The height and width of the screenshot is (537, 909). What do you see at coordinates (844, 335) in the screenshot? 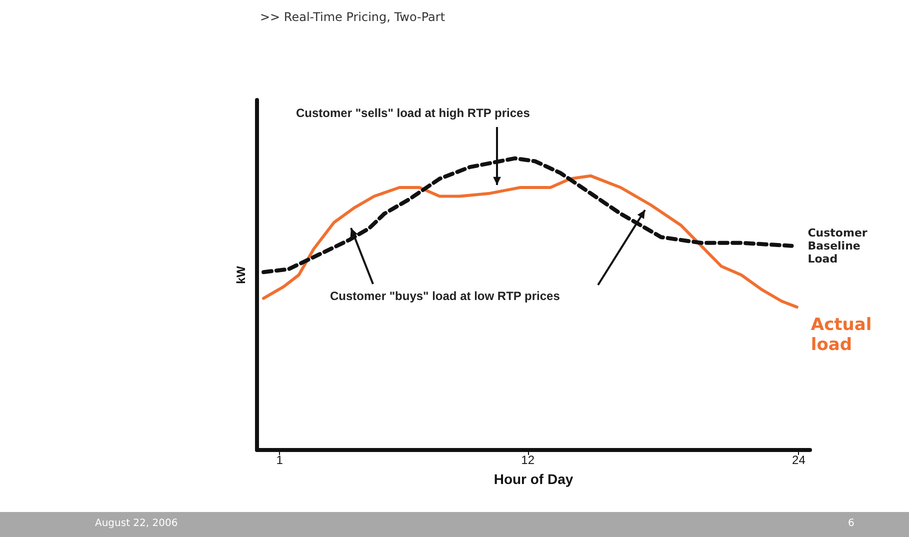
I see `series-label: Actual load` at bounding box center [844, 335].